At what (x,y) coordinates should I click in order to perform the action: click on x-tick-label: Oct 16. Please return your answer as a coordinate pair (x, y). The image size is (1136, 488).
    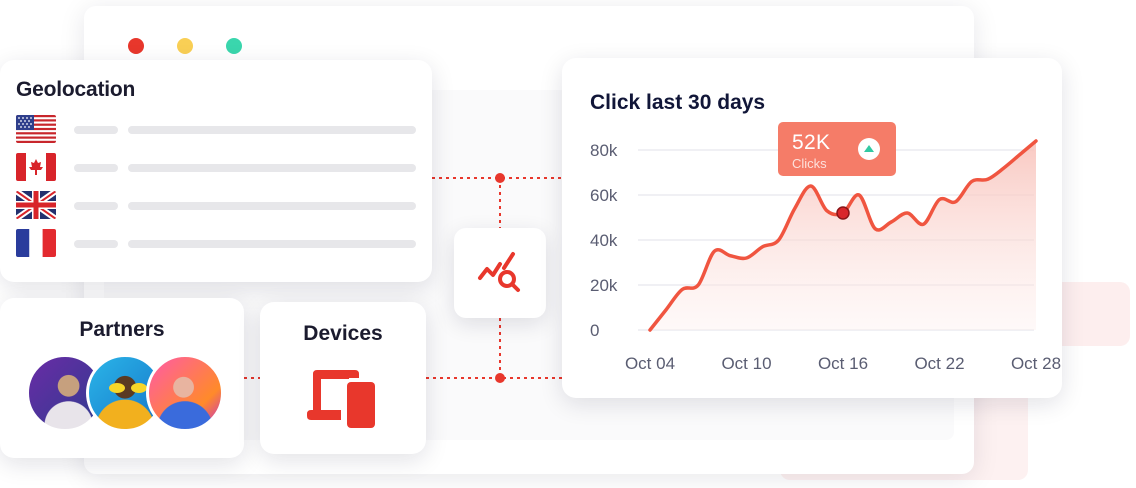
    Looking at the image, I should click on (843, 363).